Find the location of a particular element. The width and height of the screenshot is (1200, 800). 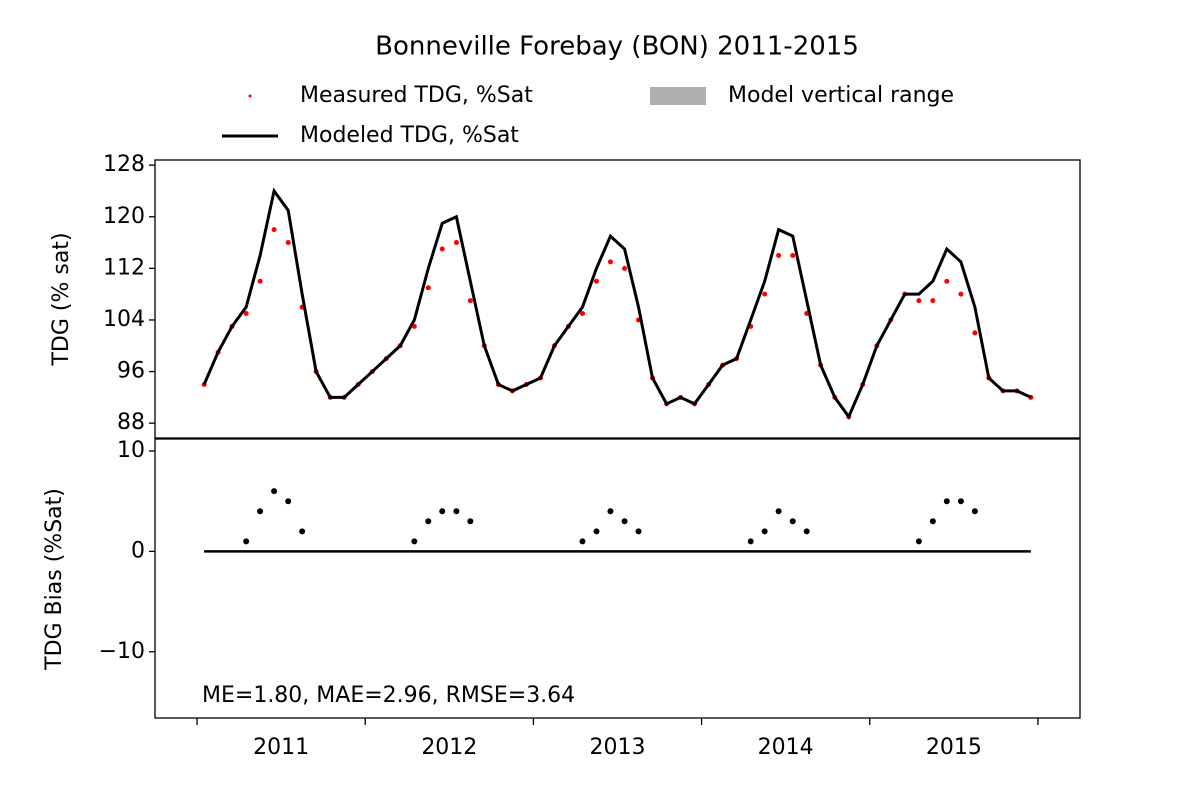

y-tick-label: 120 is located at coordinates (124, 216).